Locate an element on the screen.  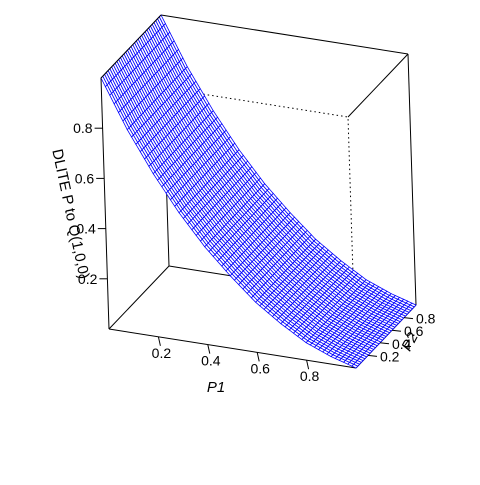
front-box-lines is located at coordinates (131, 172).